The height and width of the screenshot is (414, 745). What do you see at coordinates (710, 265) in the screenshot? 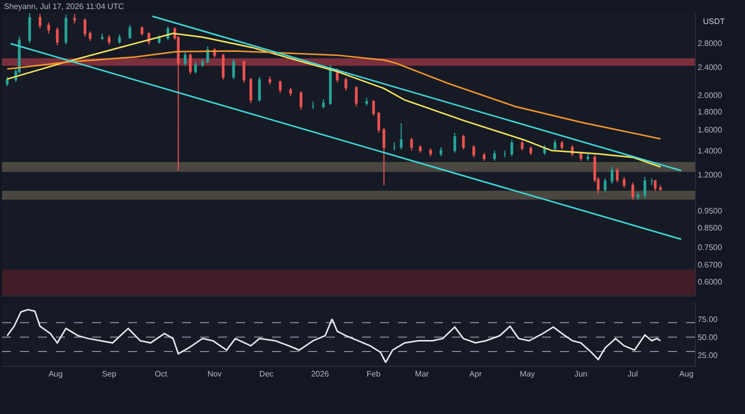
I see `y-tick-label: 0.6700` at bounding box center [710, 265].